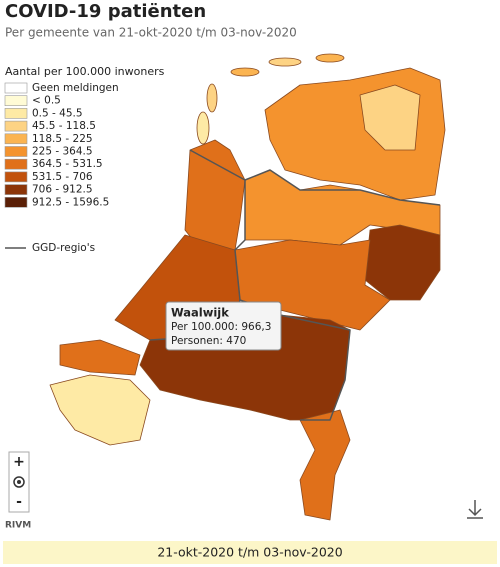  Describe the element at coordinates (85, 71) in the screenshot. I see `legend-title: Aantal per 100.000 inwoners` at that location.